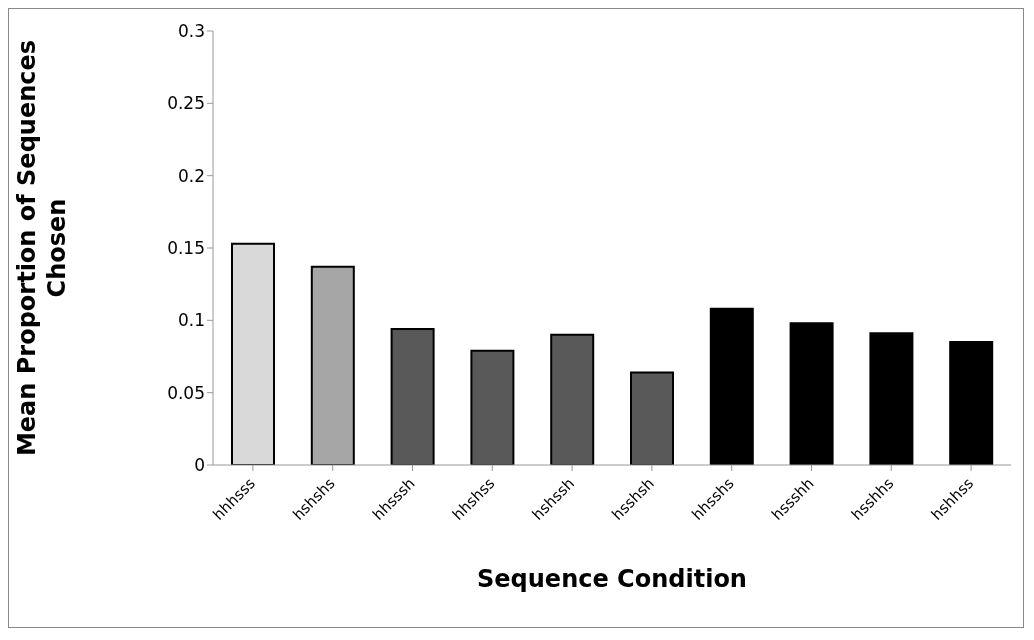 The image size is (1034, 640). Describe the element at coordinates (191, 31) in the screenshot. I see `y-tick-label: 0.3` at that location.